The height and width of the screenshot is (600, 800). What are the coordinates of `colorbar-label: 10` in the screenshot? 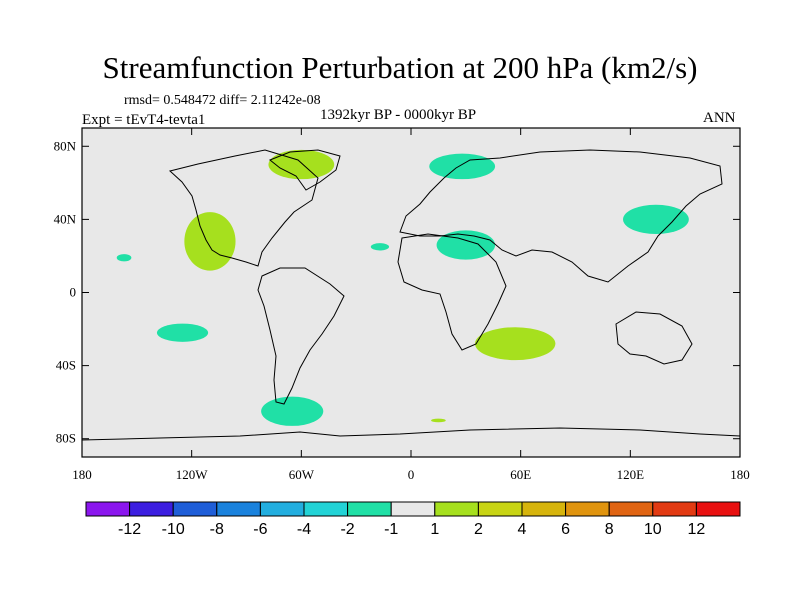 It's located at (653, 529).